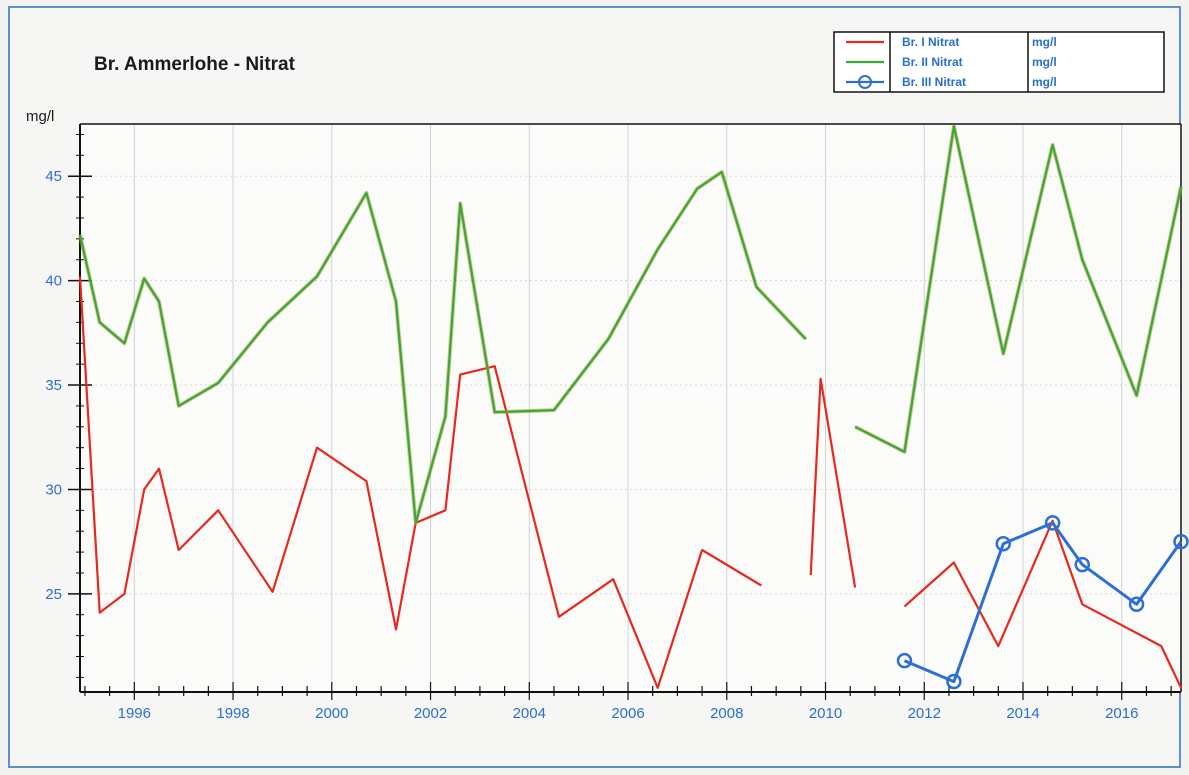 The width and height of the screenshot is (1189, 775). What do you see at coordinates (53, 281) in the screenshot?
I see `y-tick-label: 40` at bounding box center [53, 281].